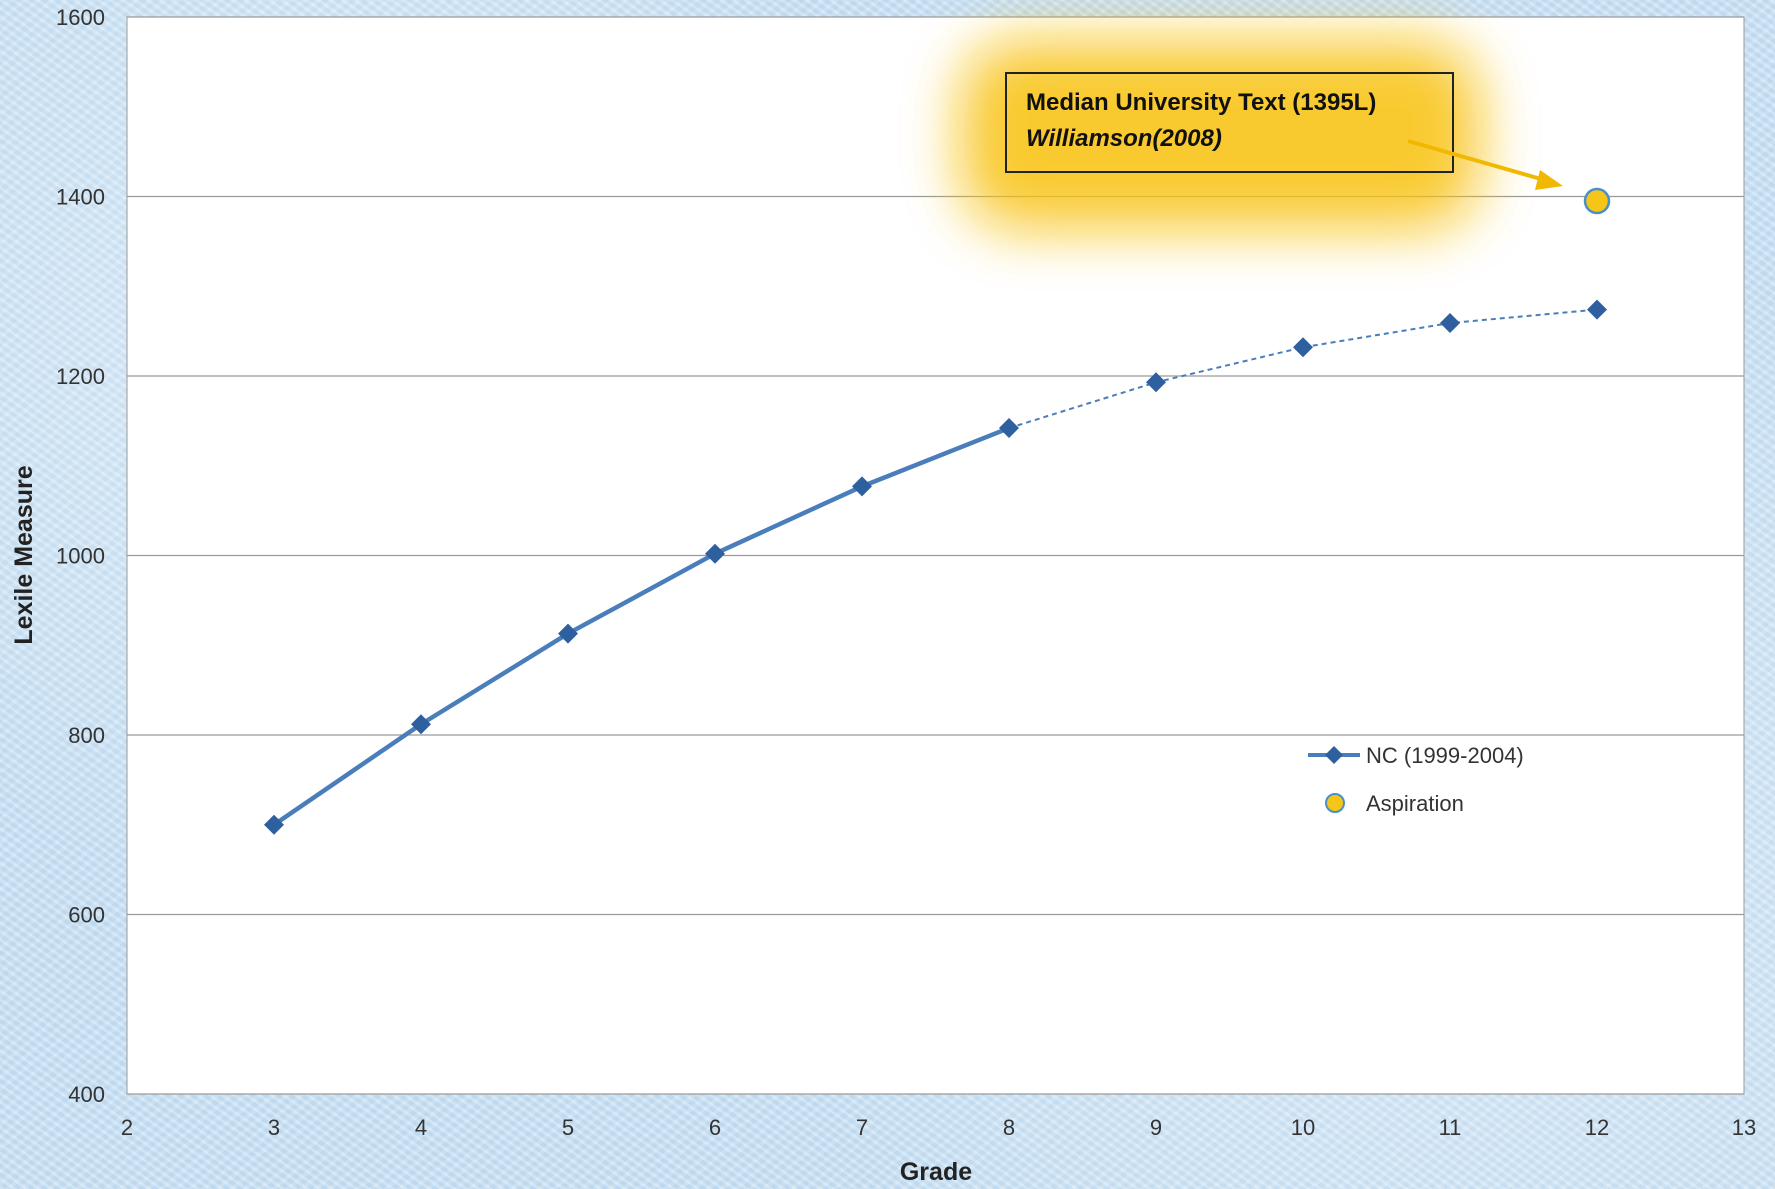 The image size is (1775, 1189). Describe the element at coordinates (862, 1127) in the screenshot. I see `x-tick-label: 7` at that location.